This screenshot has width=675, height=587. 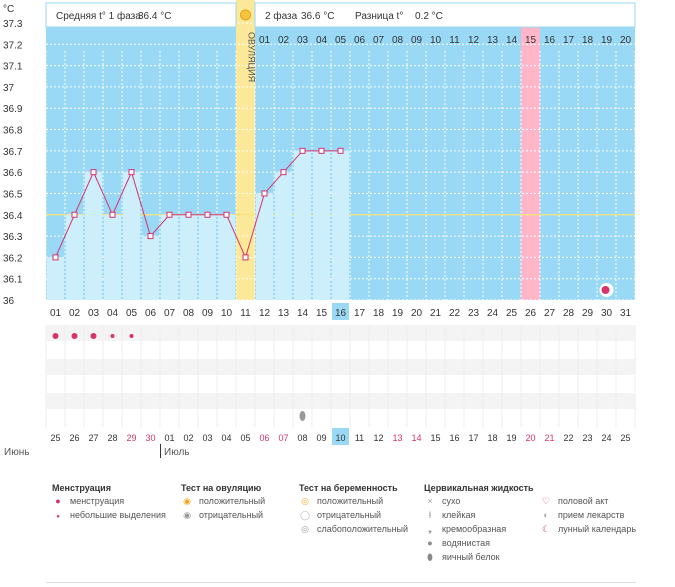 I want to click on ovulation-label: ОВУЛЯЦИЯ, so click(x=252, y=57).